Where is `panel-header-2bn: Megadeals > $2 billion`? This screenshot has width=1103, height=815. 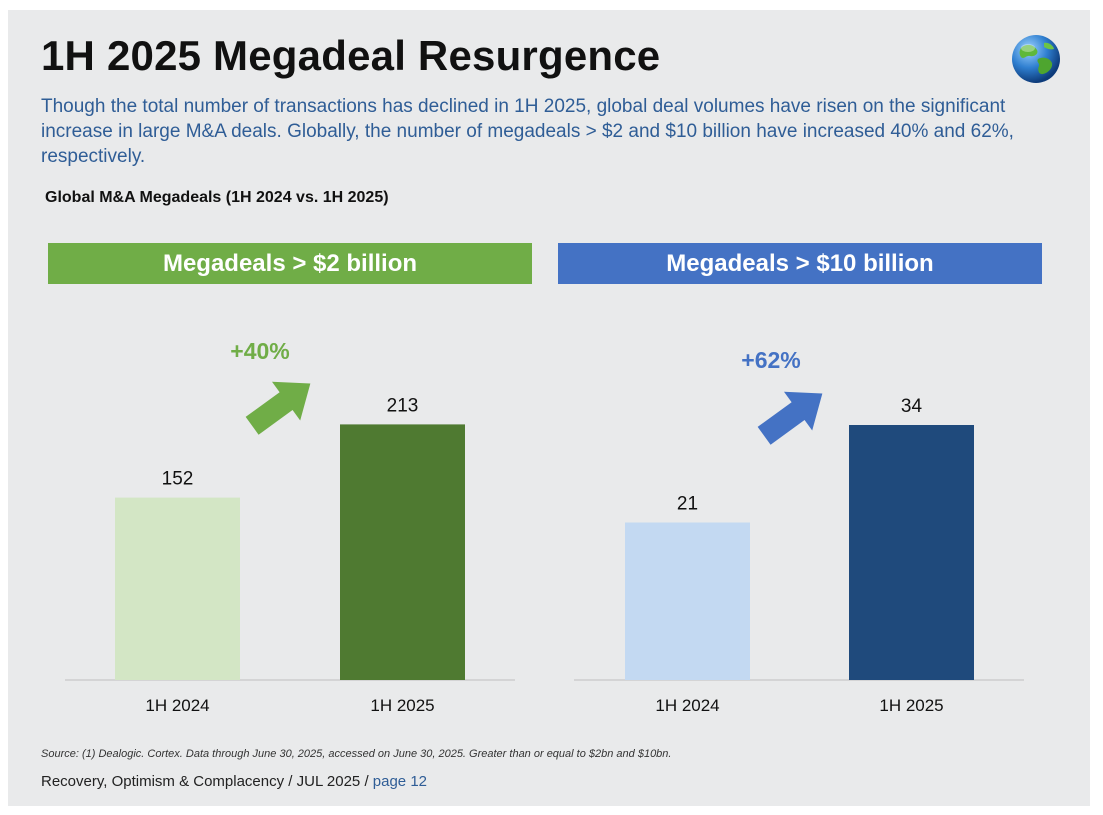
panel-header-2bn: Megadeals > $2 billion is located at coordinates (290, 263).